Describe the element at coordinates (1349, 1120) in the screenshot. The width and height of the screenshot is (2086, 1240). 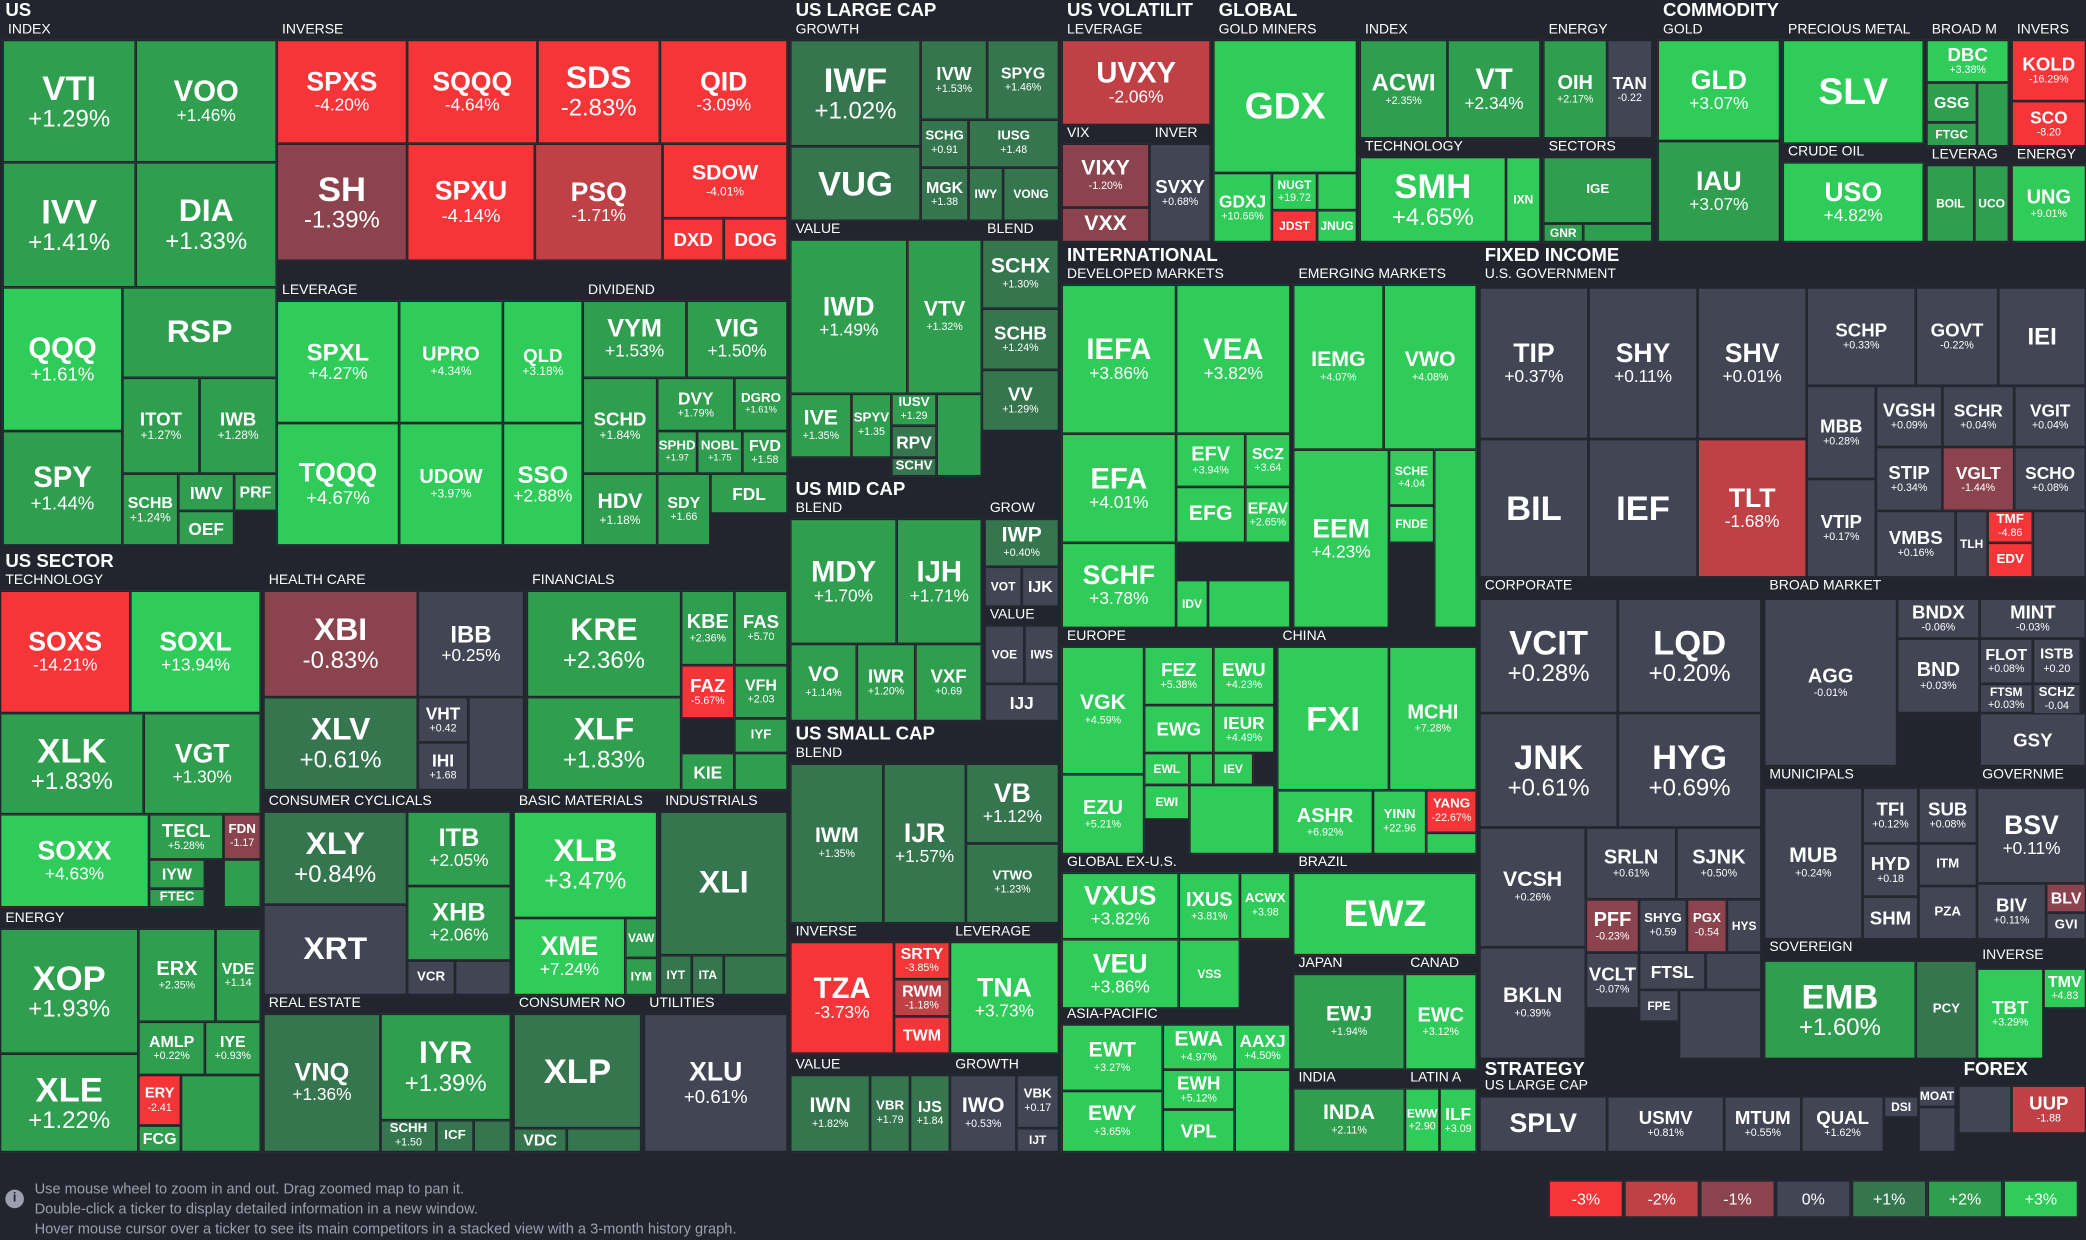
I see `ticker-tile-inda: INDA +2.11%` at that location.